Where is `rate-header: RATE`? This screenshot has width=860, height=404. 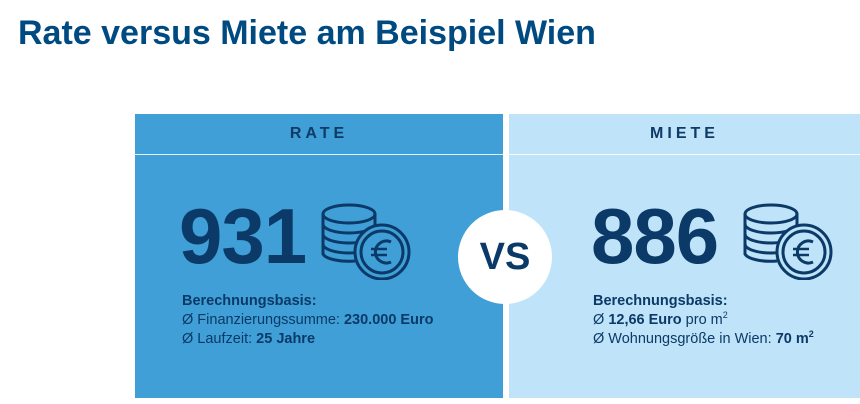 rate-header: RATE is located at coordinates (319, 134).